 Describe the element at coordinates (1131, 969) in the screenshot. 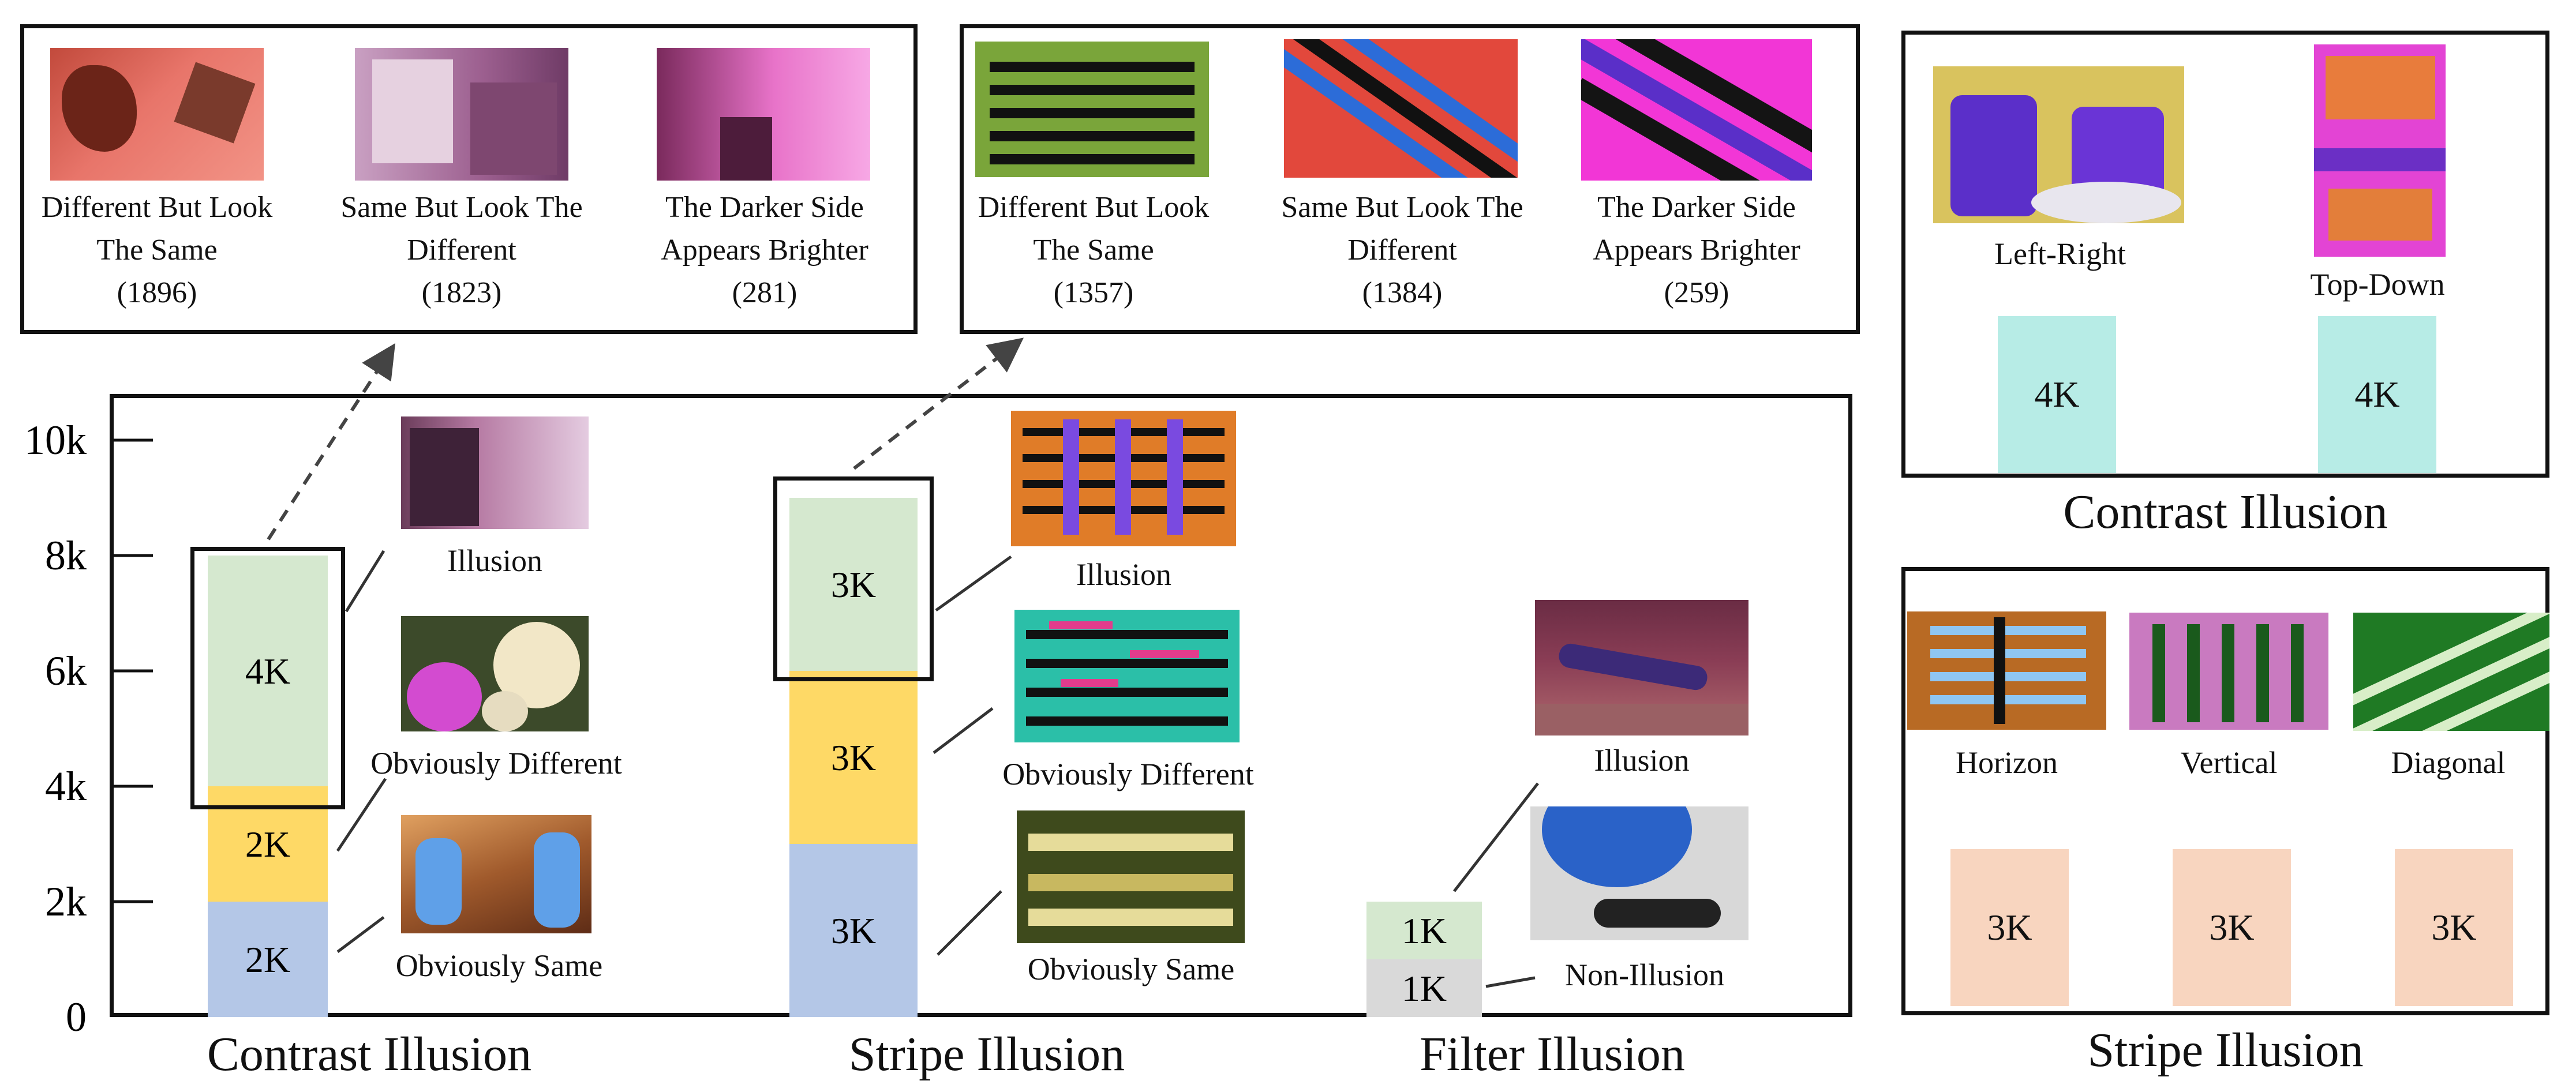

I see `stripe-same-example-label: Obviously Same` at that location.